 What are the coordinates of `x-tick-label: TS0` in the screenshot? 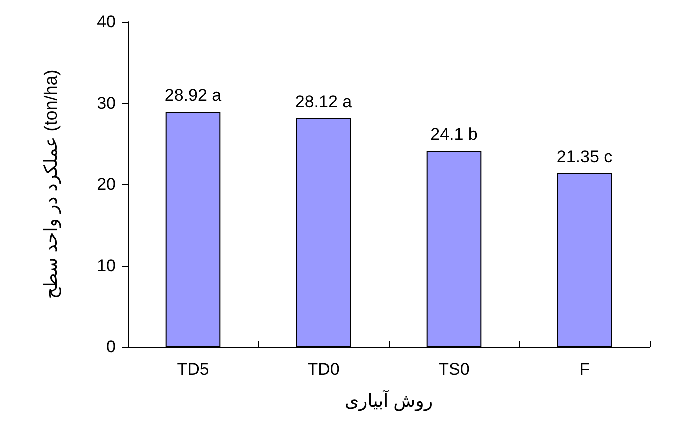 It's located at (454, 369).